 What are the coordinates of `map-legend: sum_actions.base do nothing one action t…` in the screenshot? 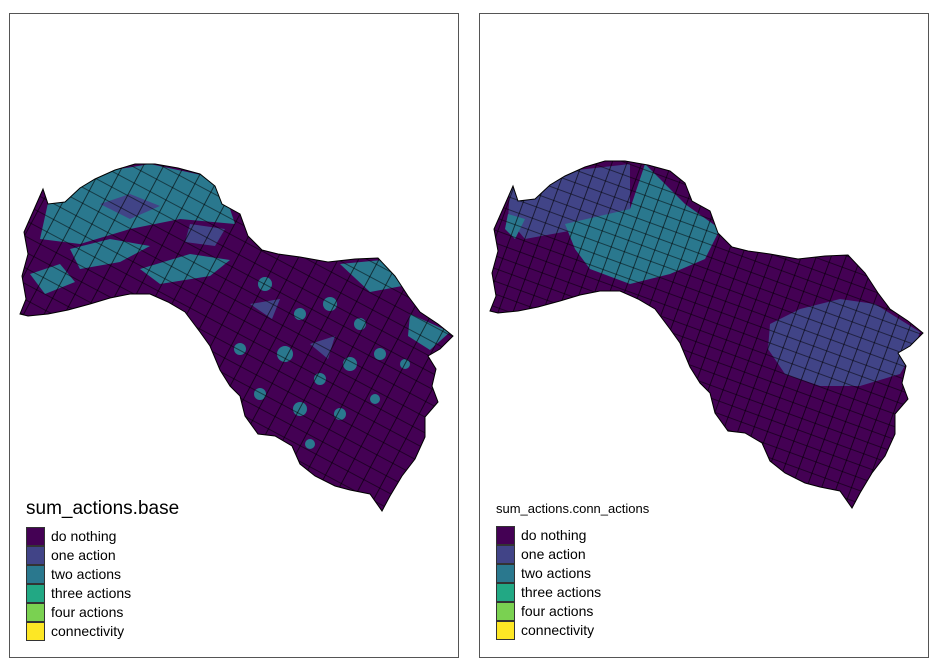 It's located at (102, 569).